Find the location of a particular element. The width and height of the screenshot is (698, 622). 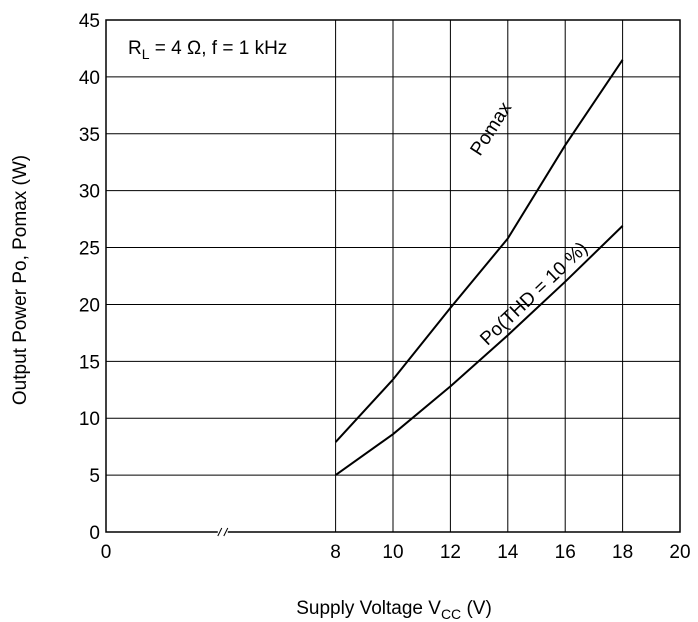

y-tick-labels: 0 5 10 15 20 25 30 35 40 45 is located at coordinates (89, 277).